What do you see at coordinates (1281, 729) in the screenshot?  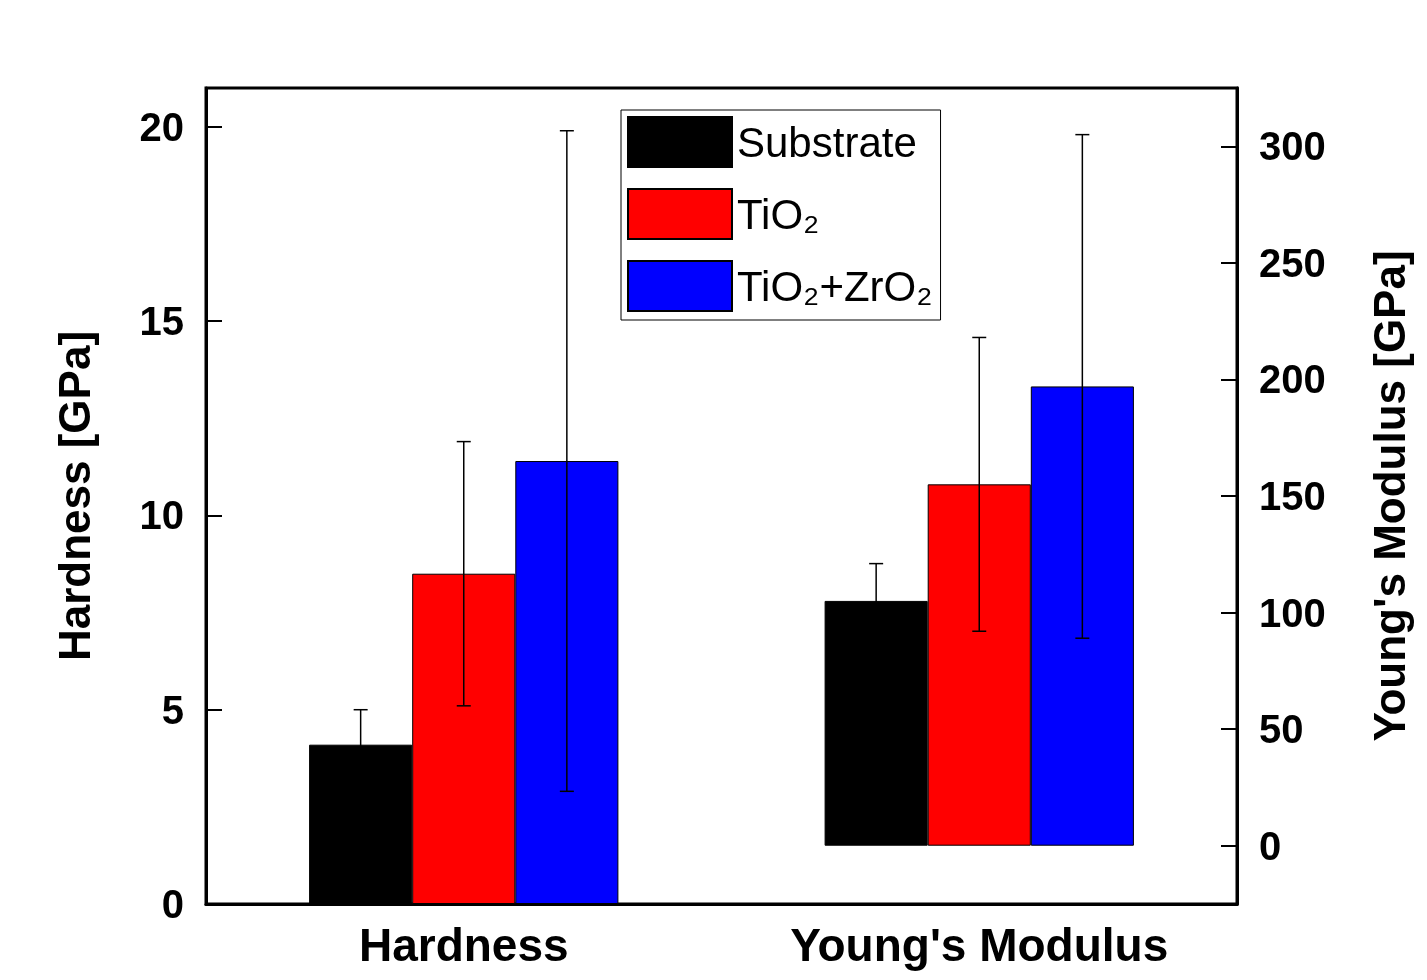 I see `y2-tick-label: 50` at bounding box center [1281, 729].